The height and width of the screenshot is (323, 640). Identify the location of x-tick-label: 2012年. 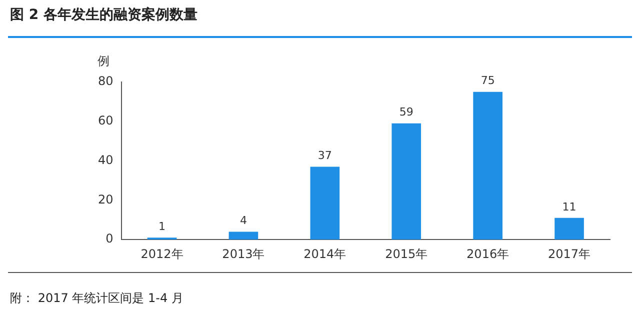
(162, 253).